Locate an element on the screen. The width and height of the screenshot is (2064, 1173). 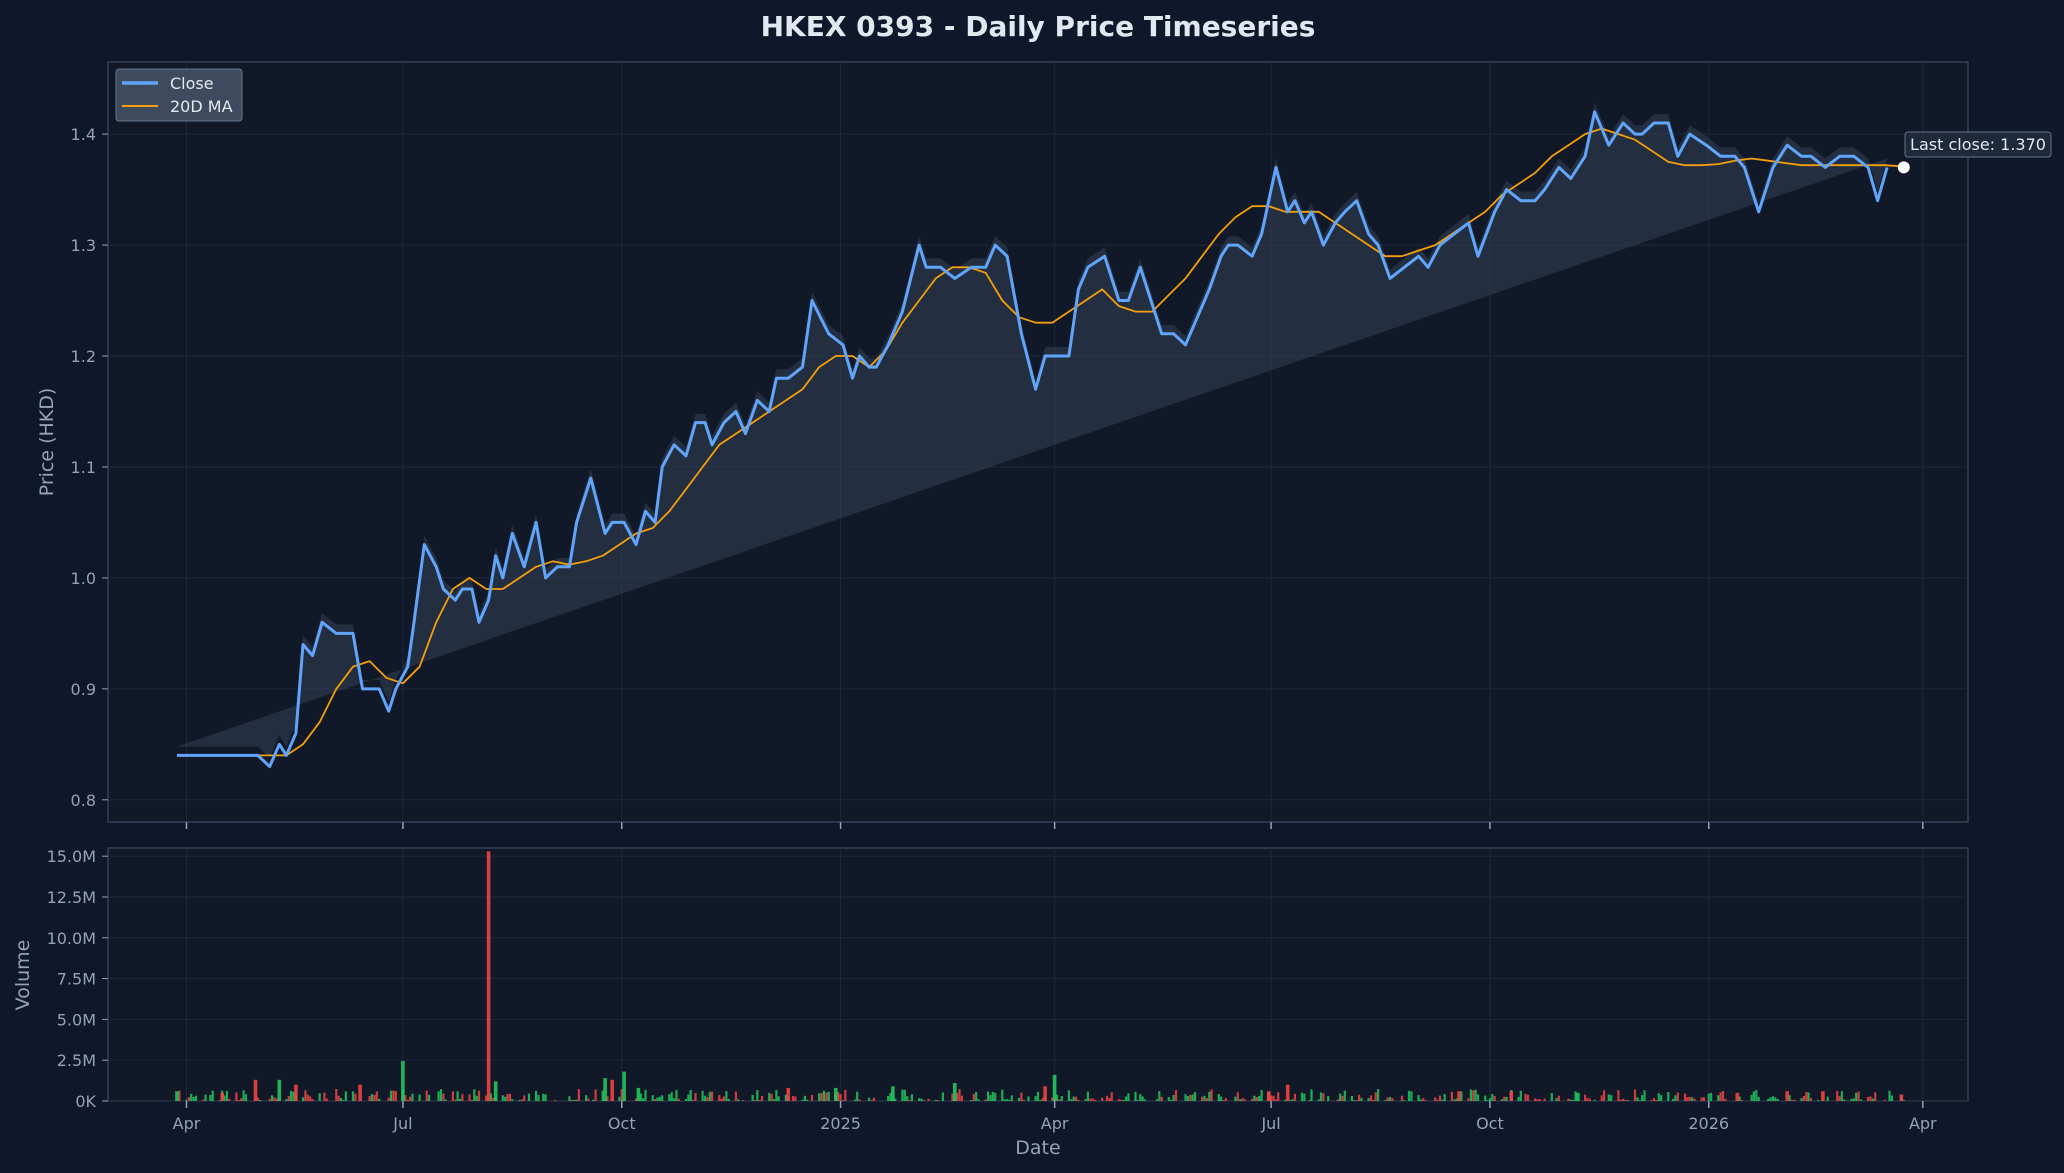
price-y-tick-label: 1.2 is located at coordinates (83, 356).